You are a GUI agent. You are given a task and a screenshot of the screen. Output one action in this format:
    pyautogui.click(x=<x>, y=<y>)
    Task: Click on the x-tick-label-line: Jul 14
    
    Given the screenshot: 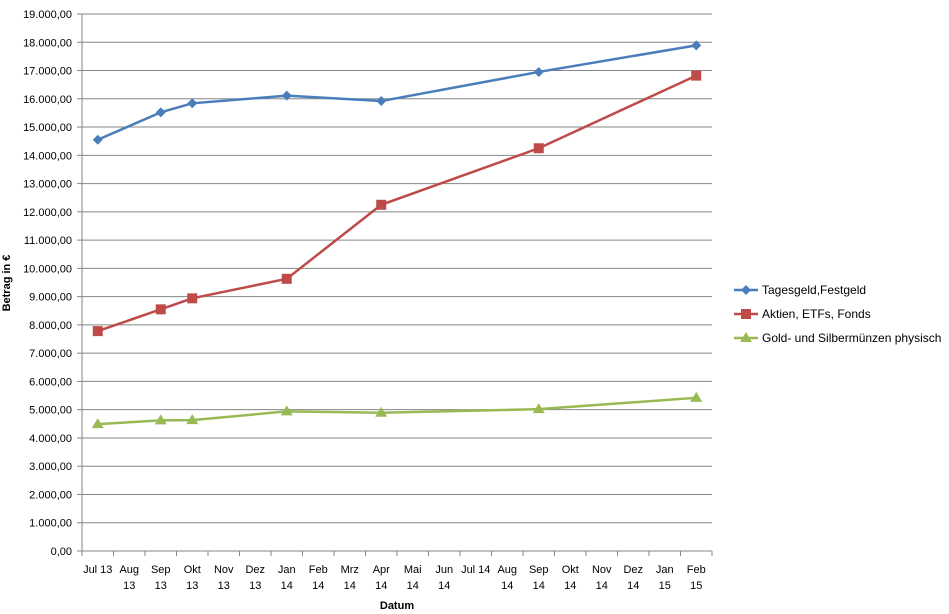 What is the action you would take?
    pyautogui.click(x=475, y=570)
    